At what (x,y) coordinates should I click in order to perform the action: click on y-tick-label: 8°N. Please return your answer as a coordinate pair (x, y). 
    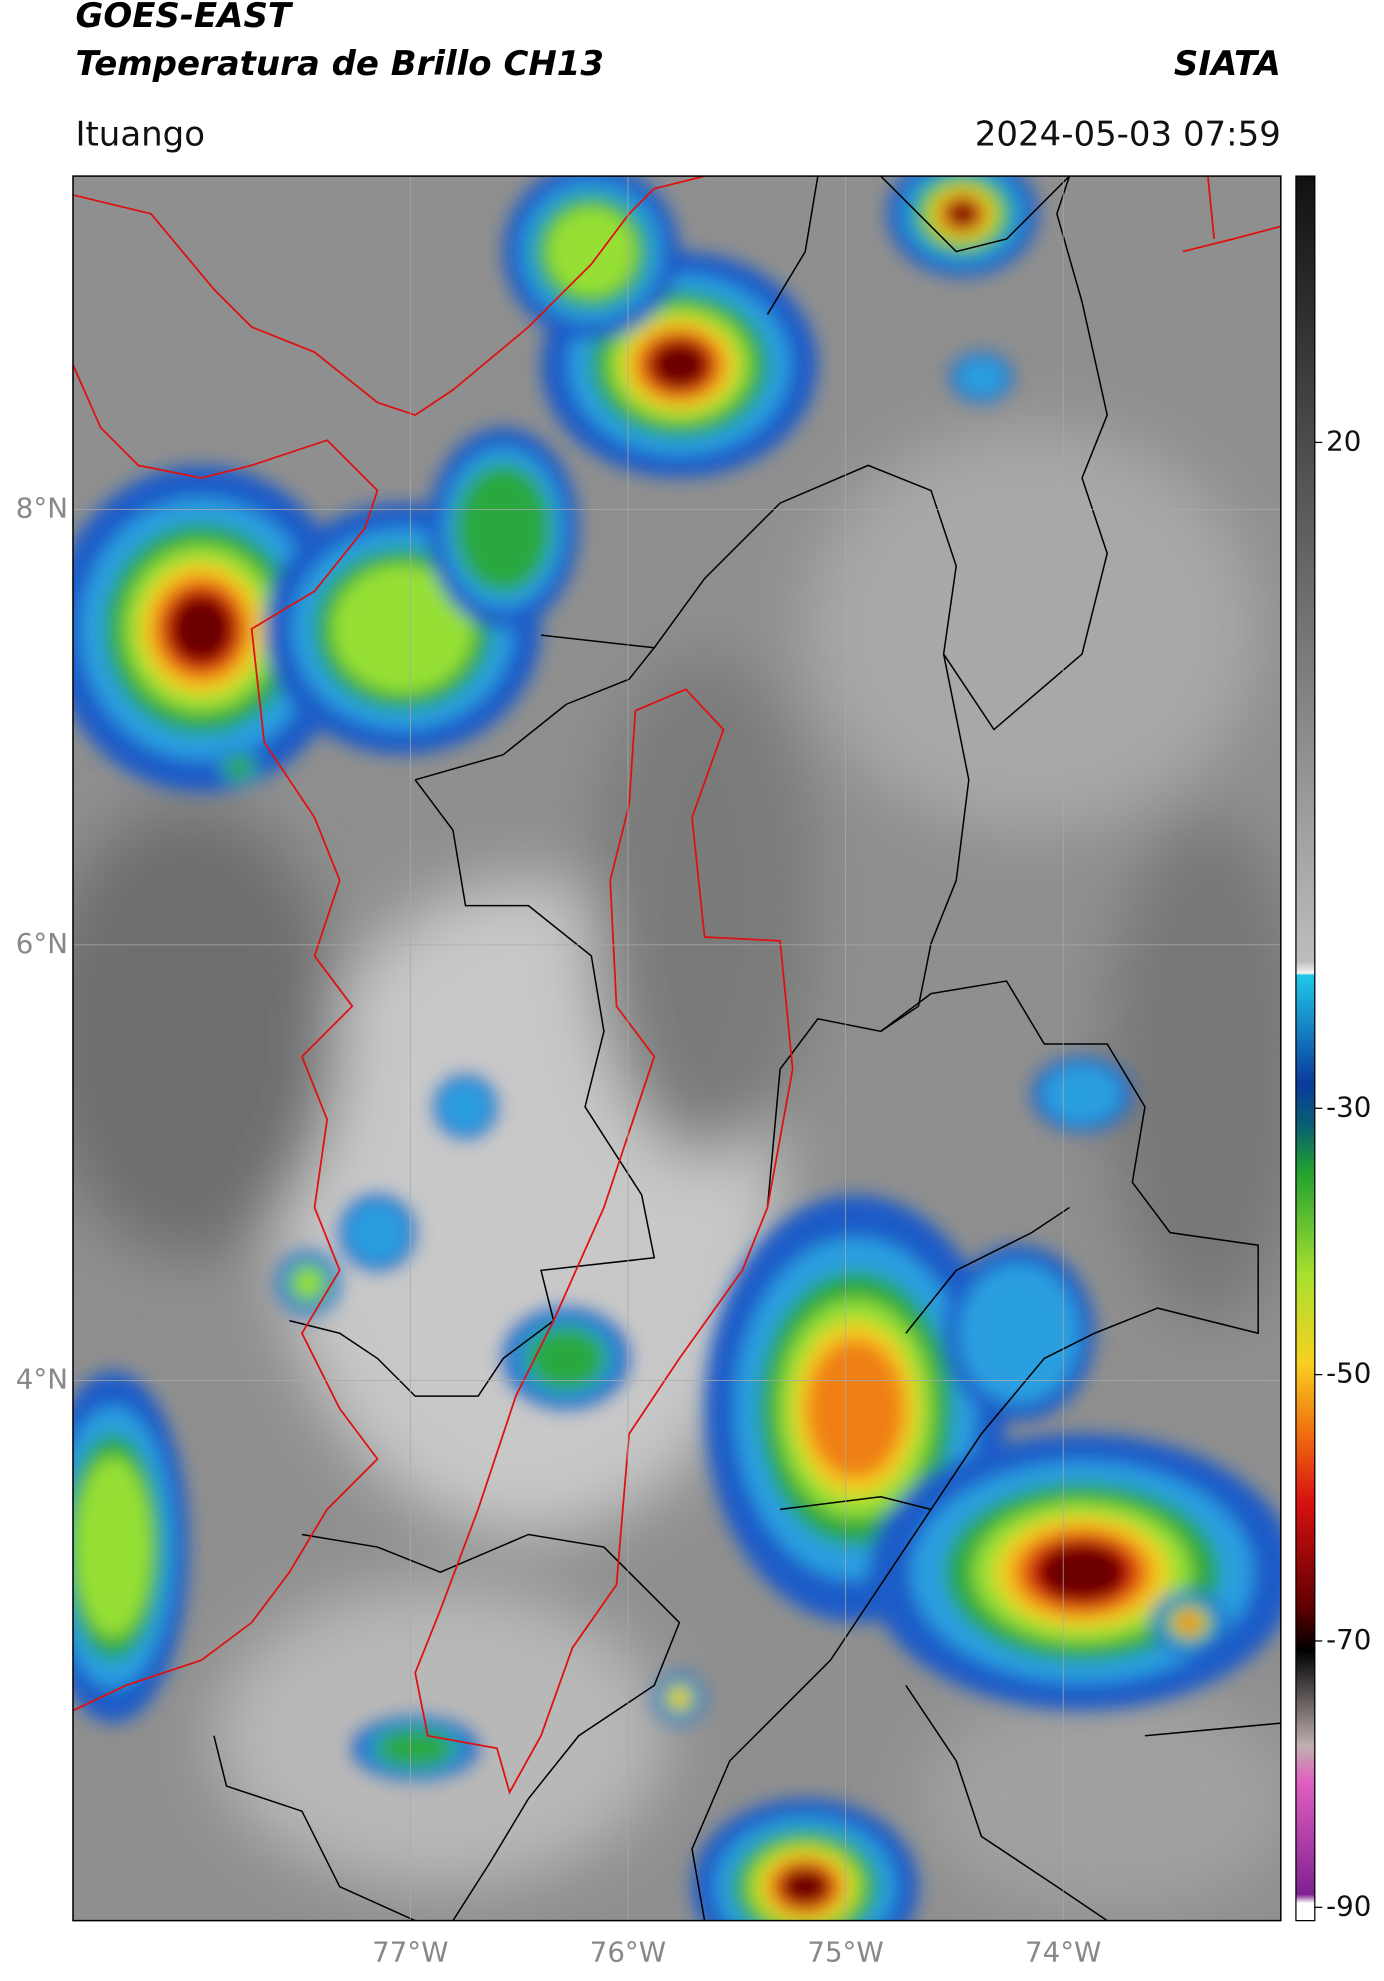
    Looking at the image, I should click on (42, 507).